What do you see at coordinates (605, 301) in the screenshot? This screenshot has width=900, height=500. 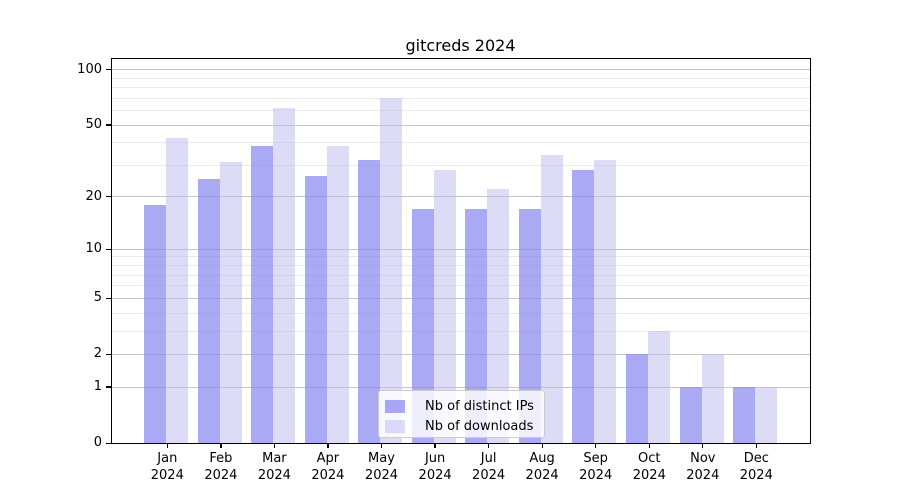 I see `bar-downloads-sep` at bounding box center [605, 301].